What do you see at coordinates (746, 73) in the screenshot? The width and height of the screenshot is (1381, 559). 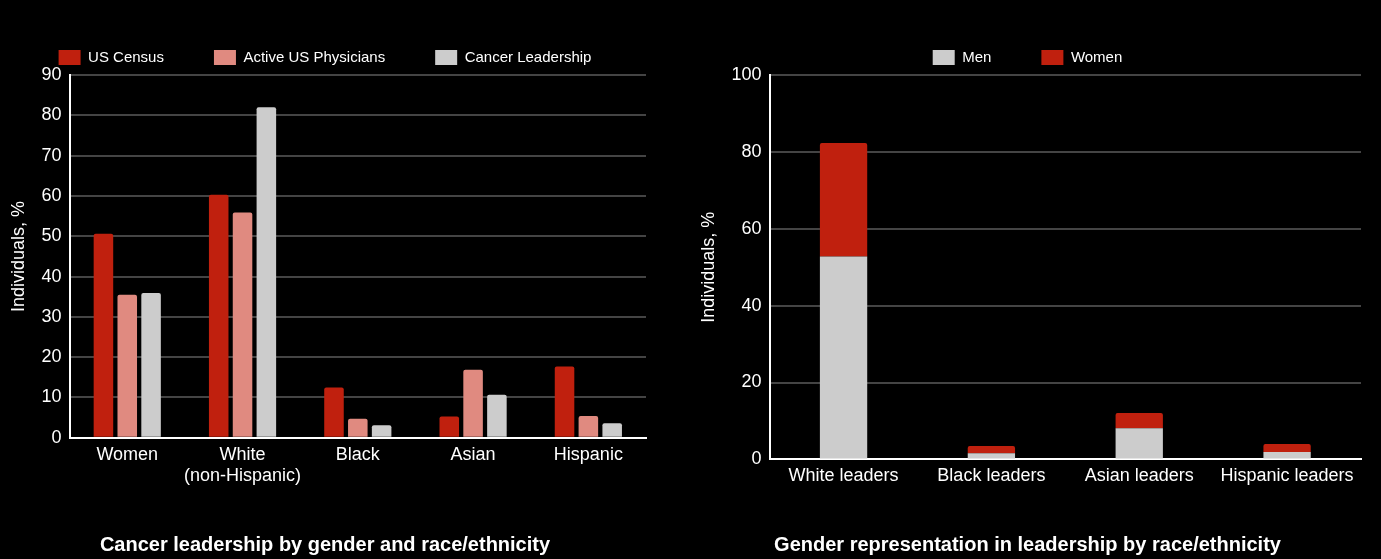 I see `y-tick-label: 100` at bounding box center [746, 73].